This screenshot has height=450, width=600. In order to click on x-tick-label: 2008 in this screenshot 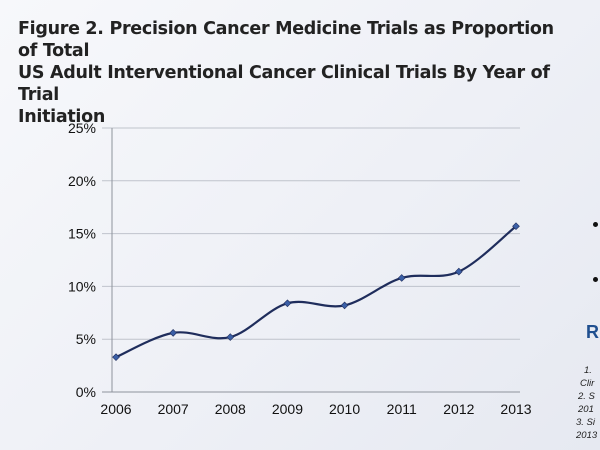, I will do `click(230, 409)`.